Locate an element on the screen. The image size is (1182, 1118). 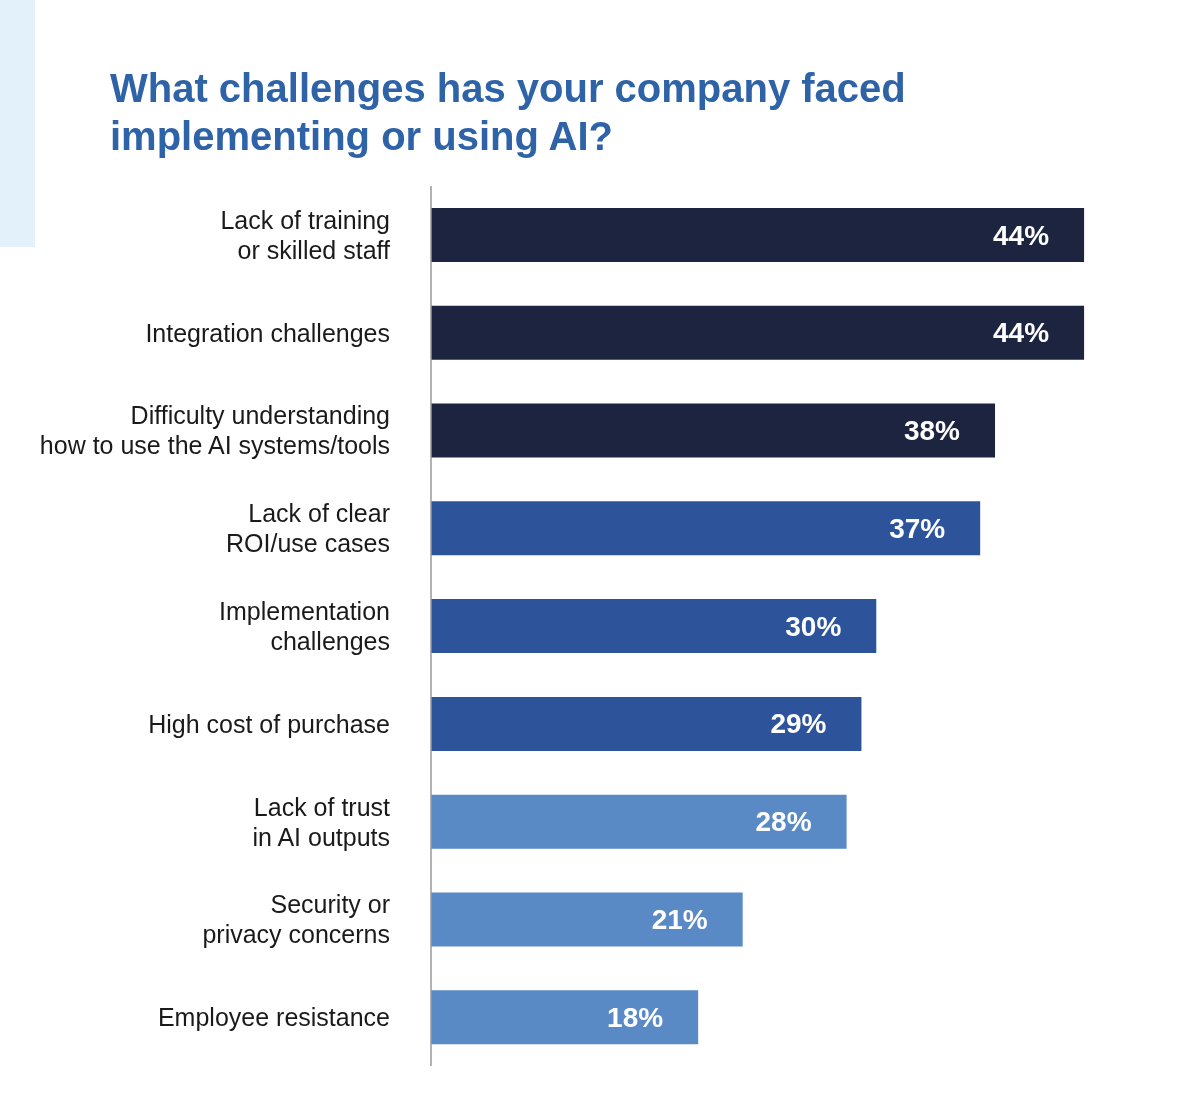
chart-title: What challenges has your company faced implementing or using AI? is located at coordinates (508, 112).